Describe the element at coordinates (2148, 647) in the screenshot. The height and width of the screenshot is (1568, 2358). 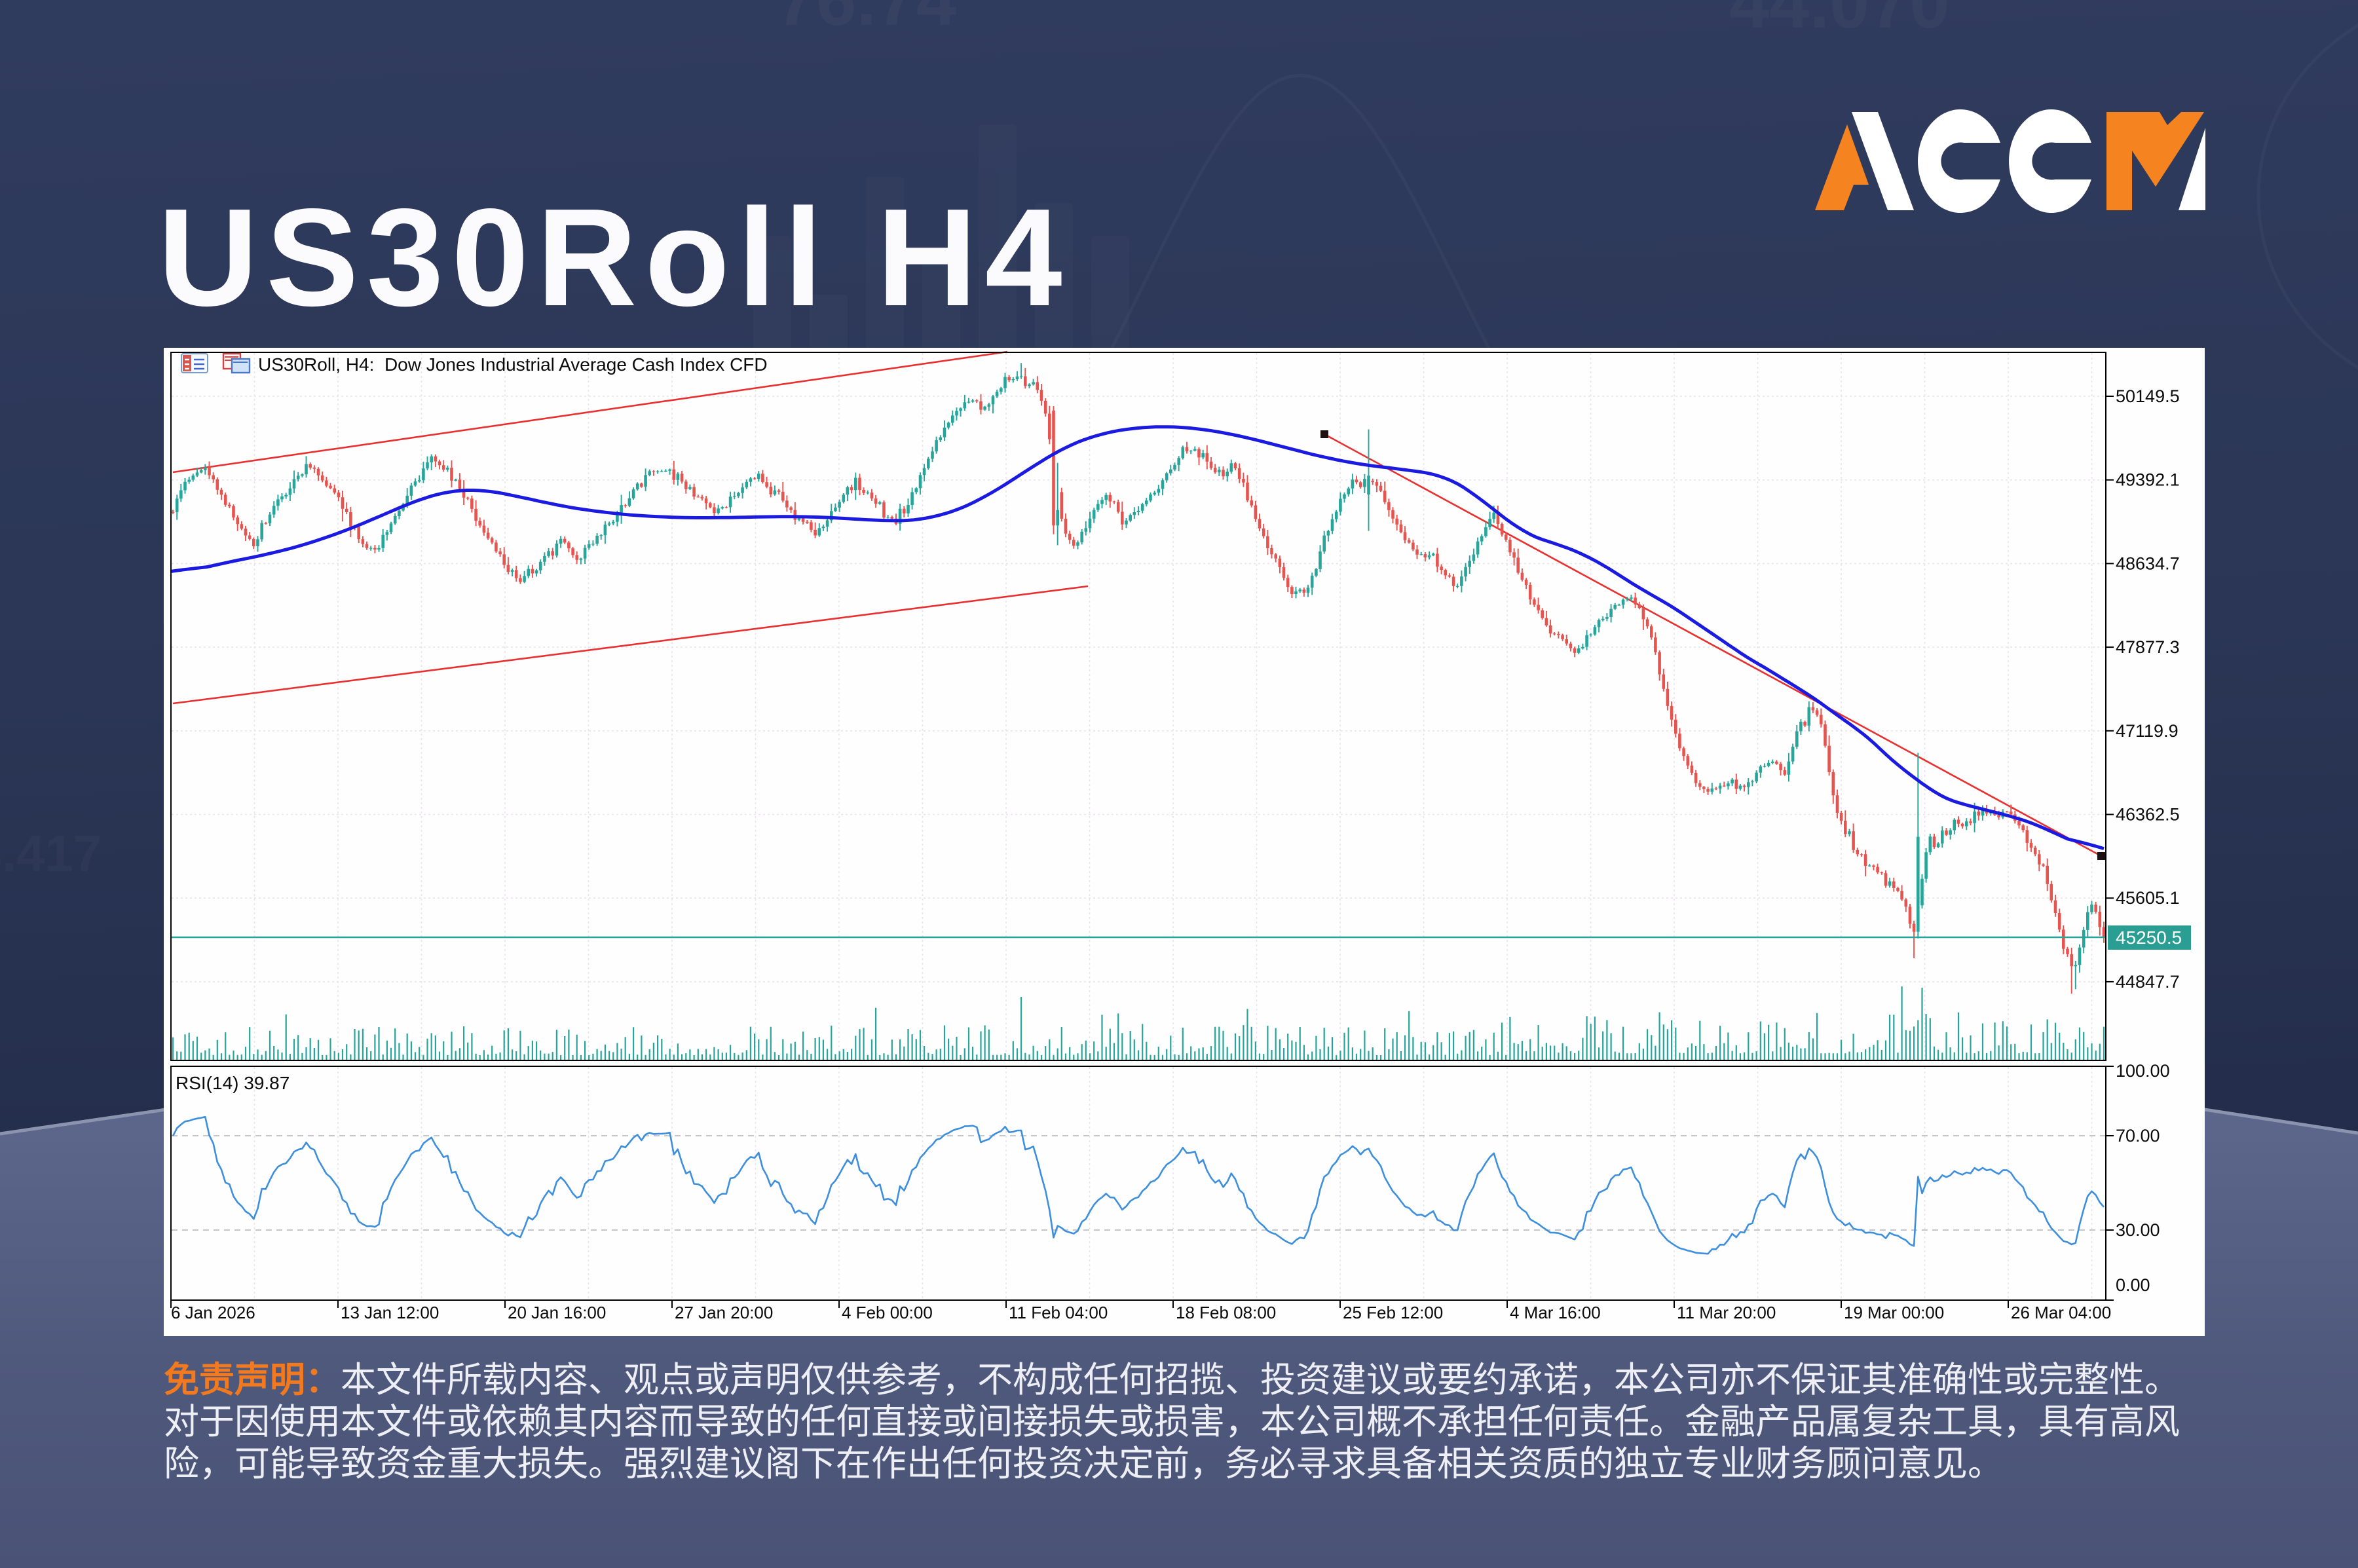
I see `svg-text: 47877.3` at that location.